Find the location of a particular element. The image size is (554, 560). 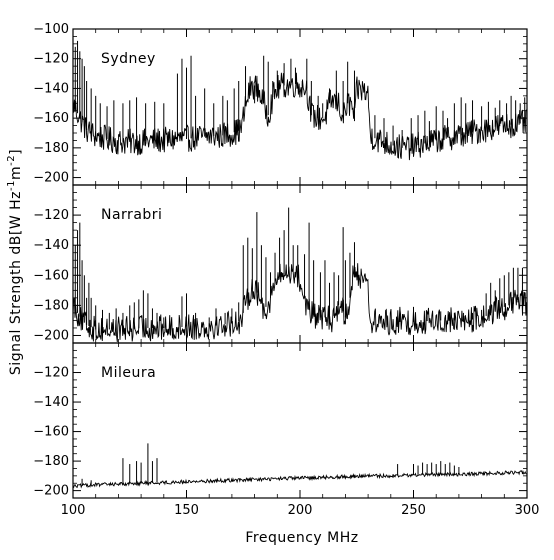

x-tick-label: 100 is located at coordinates (73, 510).